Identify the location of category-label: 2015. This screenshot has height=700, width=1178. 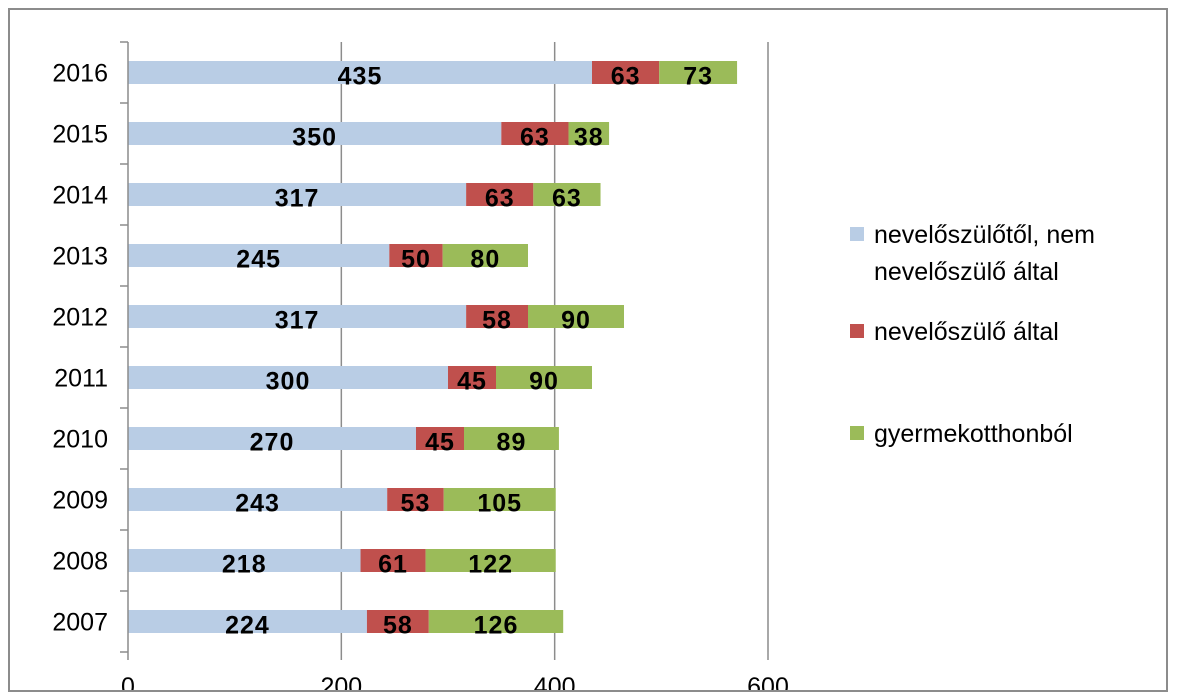
(80, 135).